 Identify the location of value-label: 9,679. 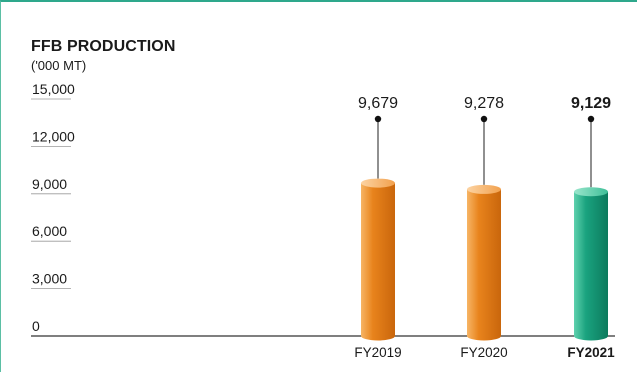
(378, 103).